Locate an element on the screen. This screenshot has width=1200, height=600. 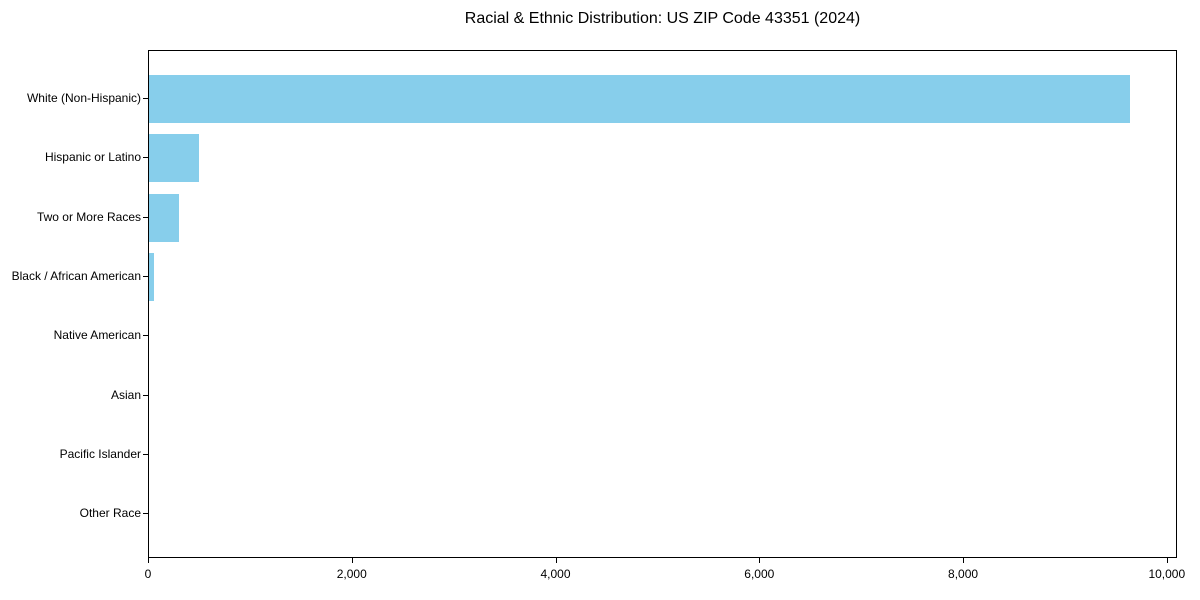
y-tick-label: Pacific Islander is located at coordinates (100, 453).